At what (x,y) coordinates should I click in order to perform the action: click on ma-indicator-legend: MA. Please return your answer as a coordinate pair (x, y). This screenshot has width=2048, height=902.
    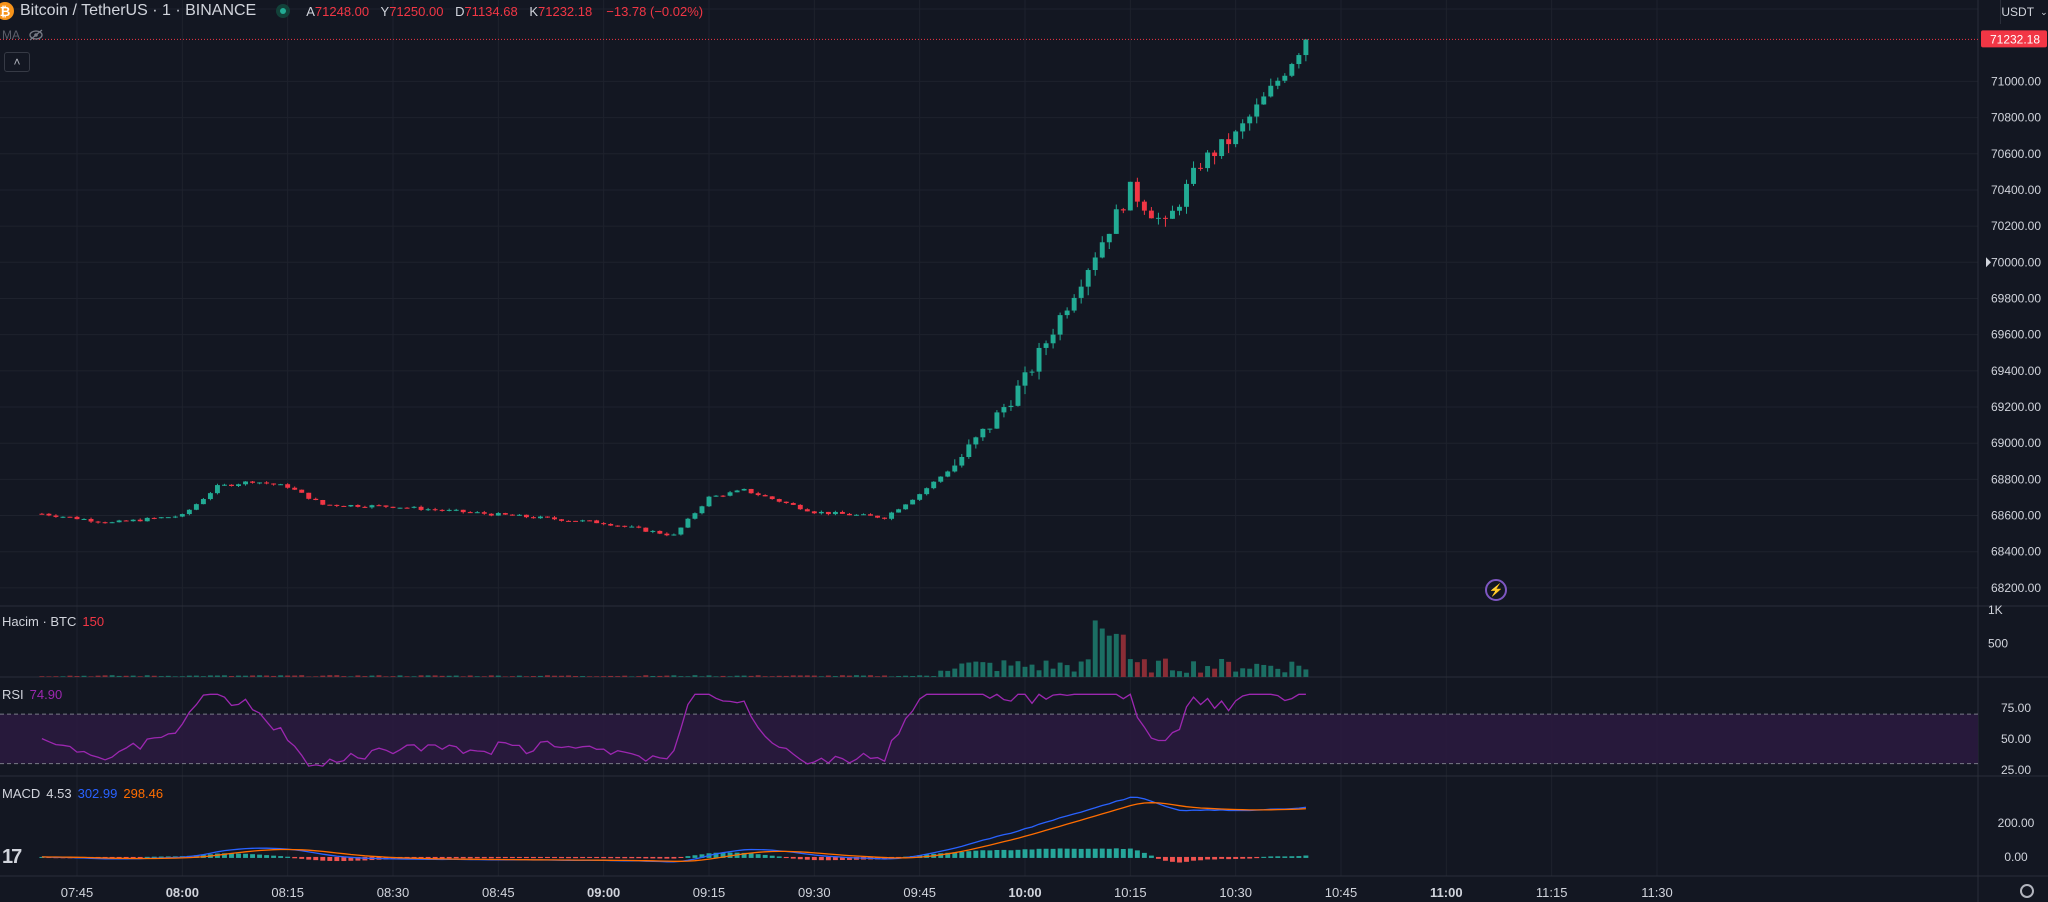
    Looking at the image, I should click on (23, 35).